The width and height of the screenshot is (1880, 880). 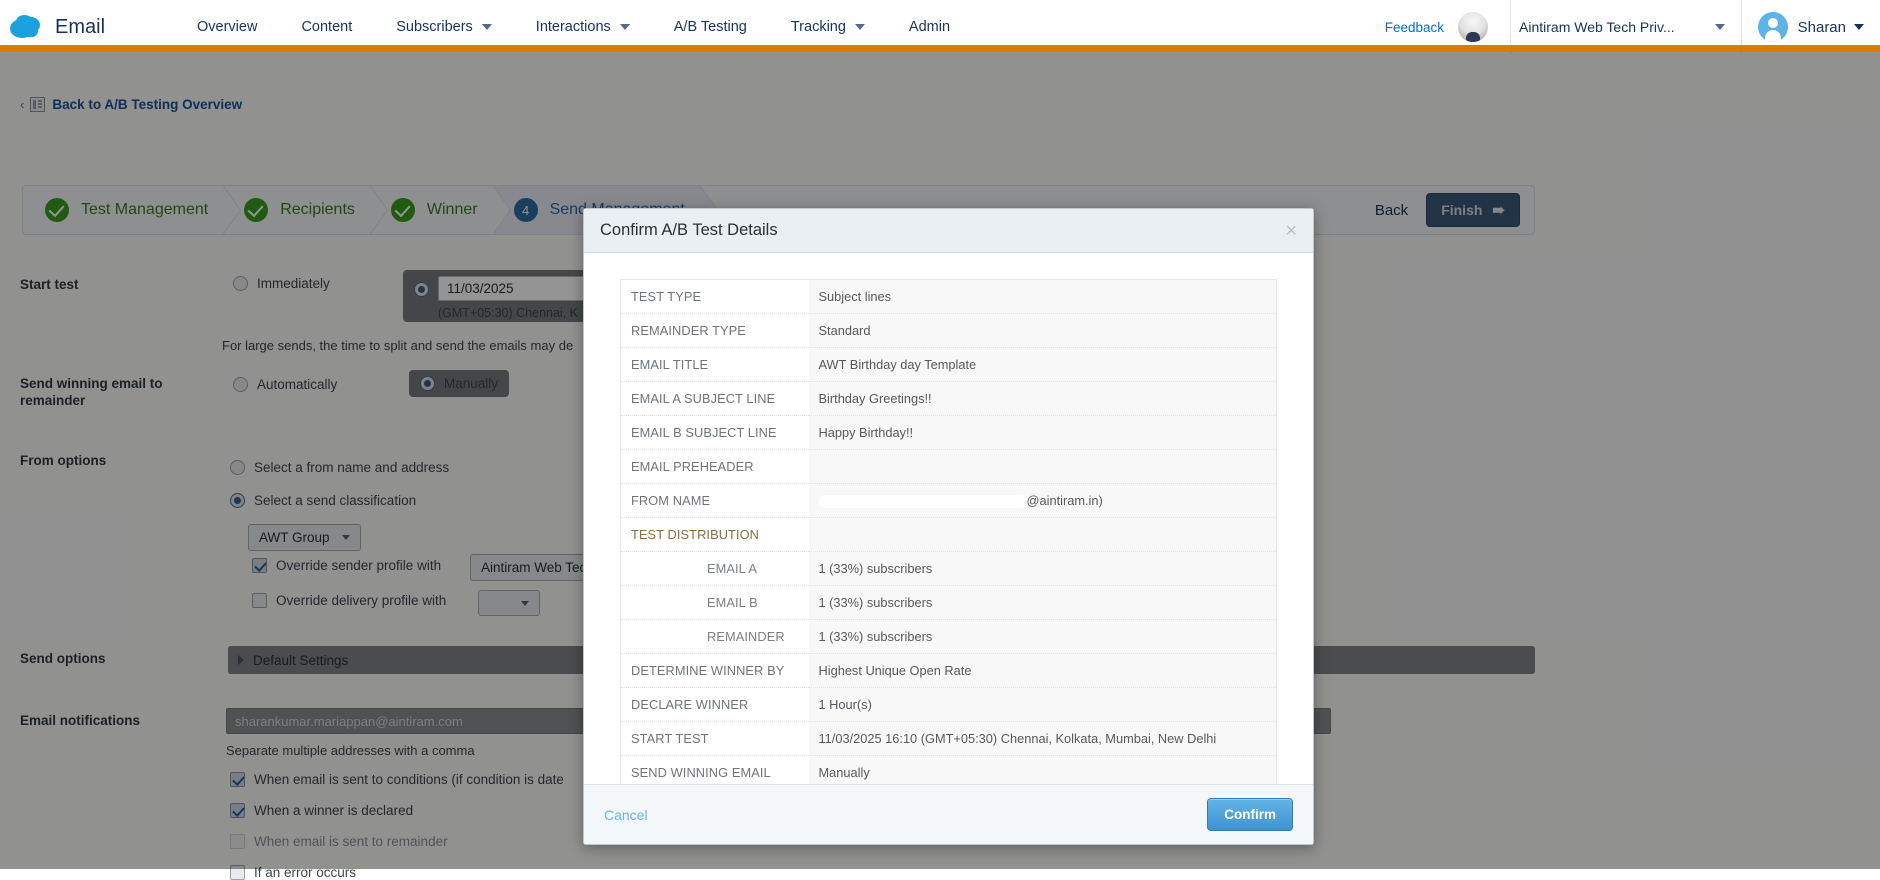 I want to click on detail-value: Birthday Greetings!!, so click(x=1042, y=398).